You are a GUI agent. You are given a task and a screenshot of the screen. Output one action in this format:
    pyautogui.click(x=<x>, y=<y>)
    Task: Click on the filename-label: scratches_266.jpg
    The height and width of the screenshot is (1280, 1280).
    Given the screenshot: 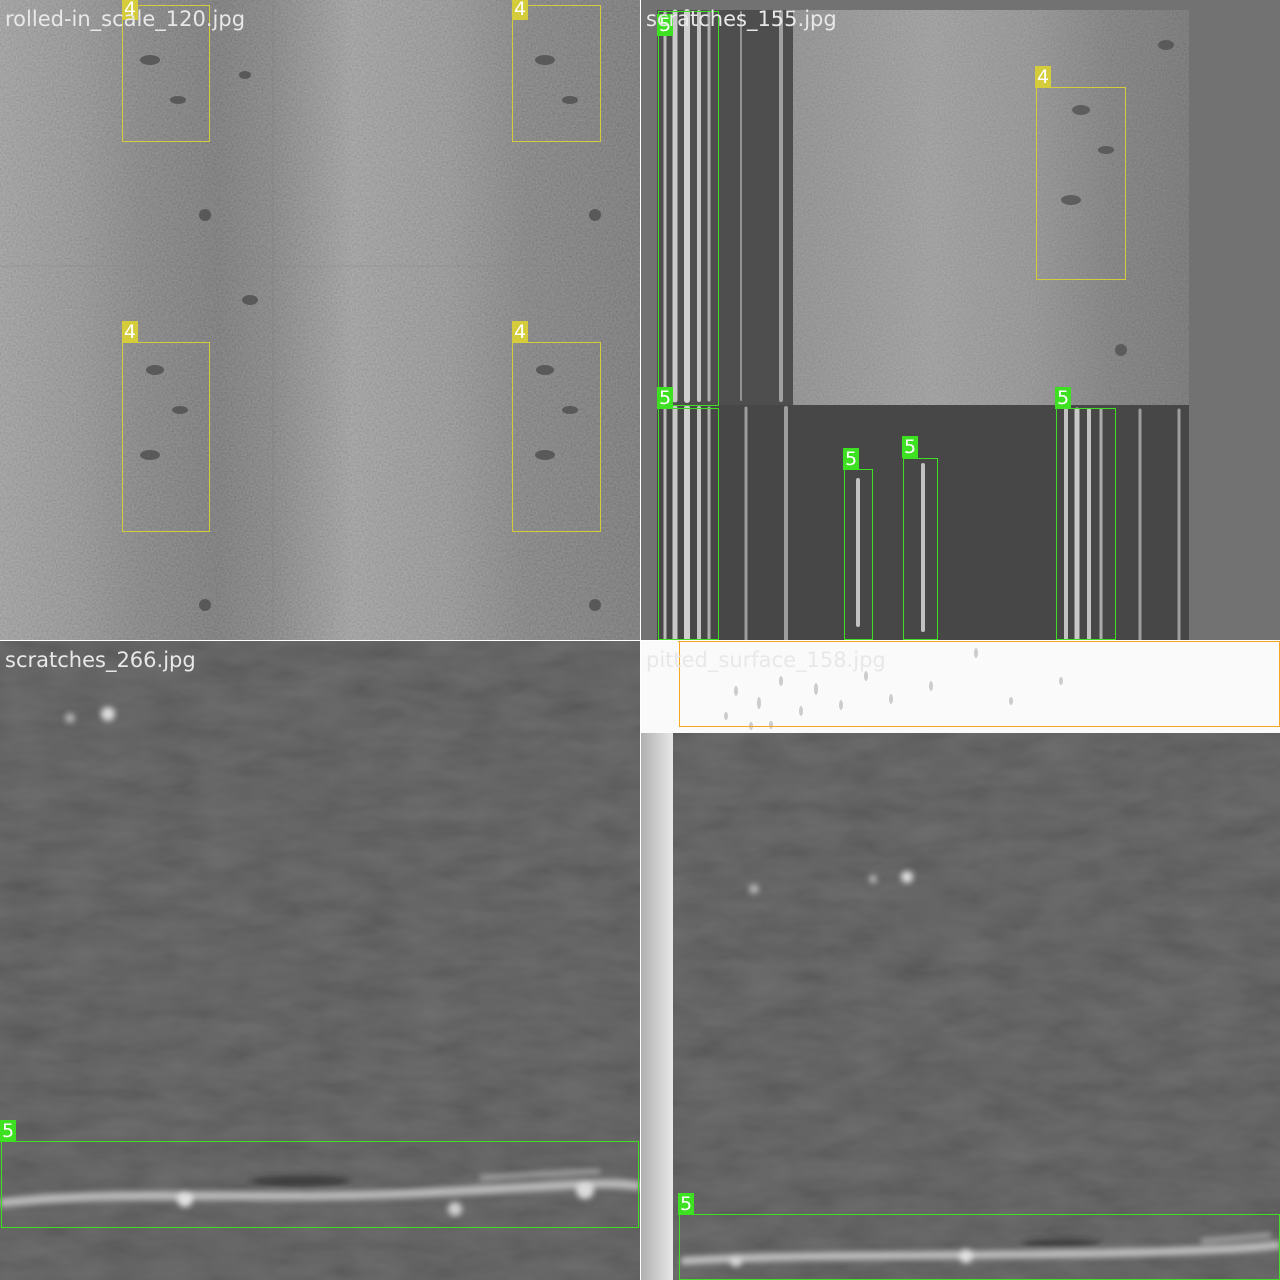 What is the action you would take?
    pyautogui.click(x=100, y=660)
    